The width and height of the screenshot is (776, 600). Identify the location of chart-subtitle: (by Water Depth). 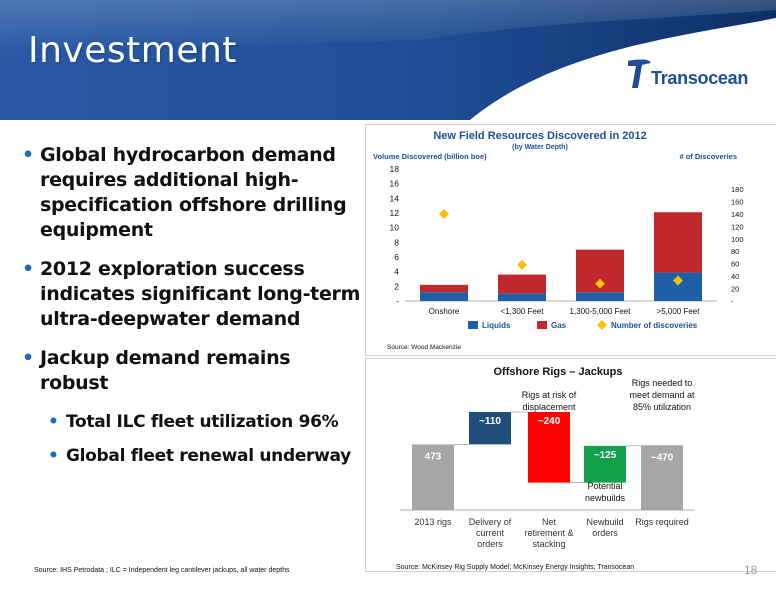
(540, 147).